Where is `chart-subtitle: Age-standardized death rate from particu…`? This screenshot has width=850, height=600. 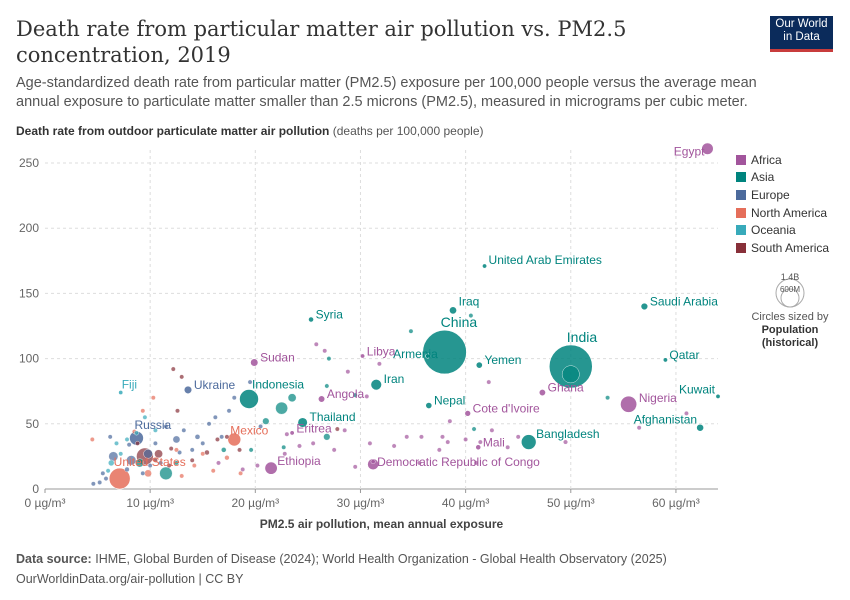
chart-subtitle: Age-standardized death rate from particu… is located at coordinates (386, 92).